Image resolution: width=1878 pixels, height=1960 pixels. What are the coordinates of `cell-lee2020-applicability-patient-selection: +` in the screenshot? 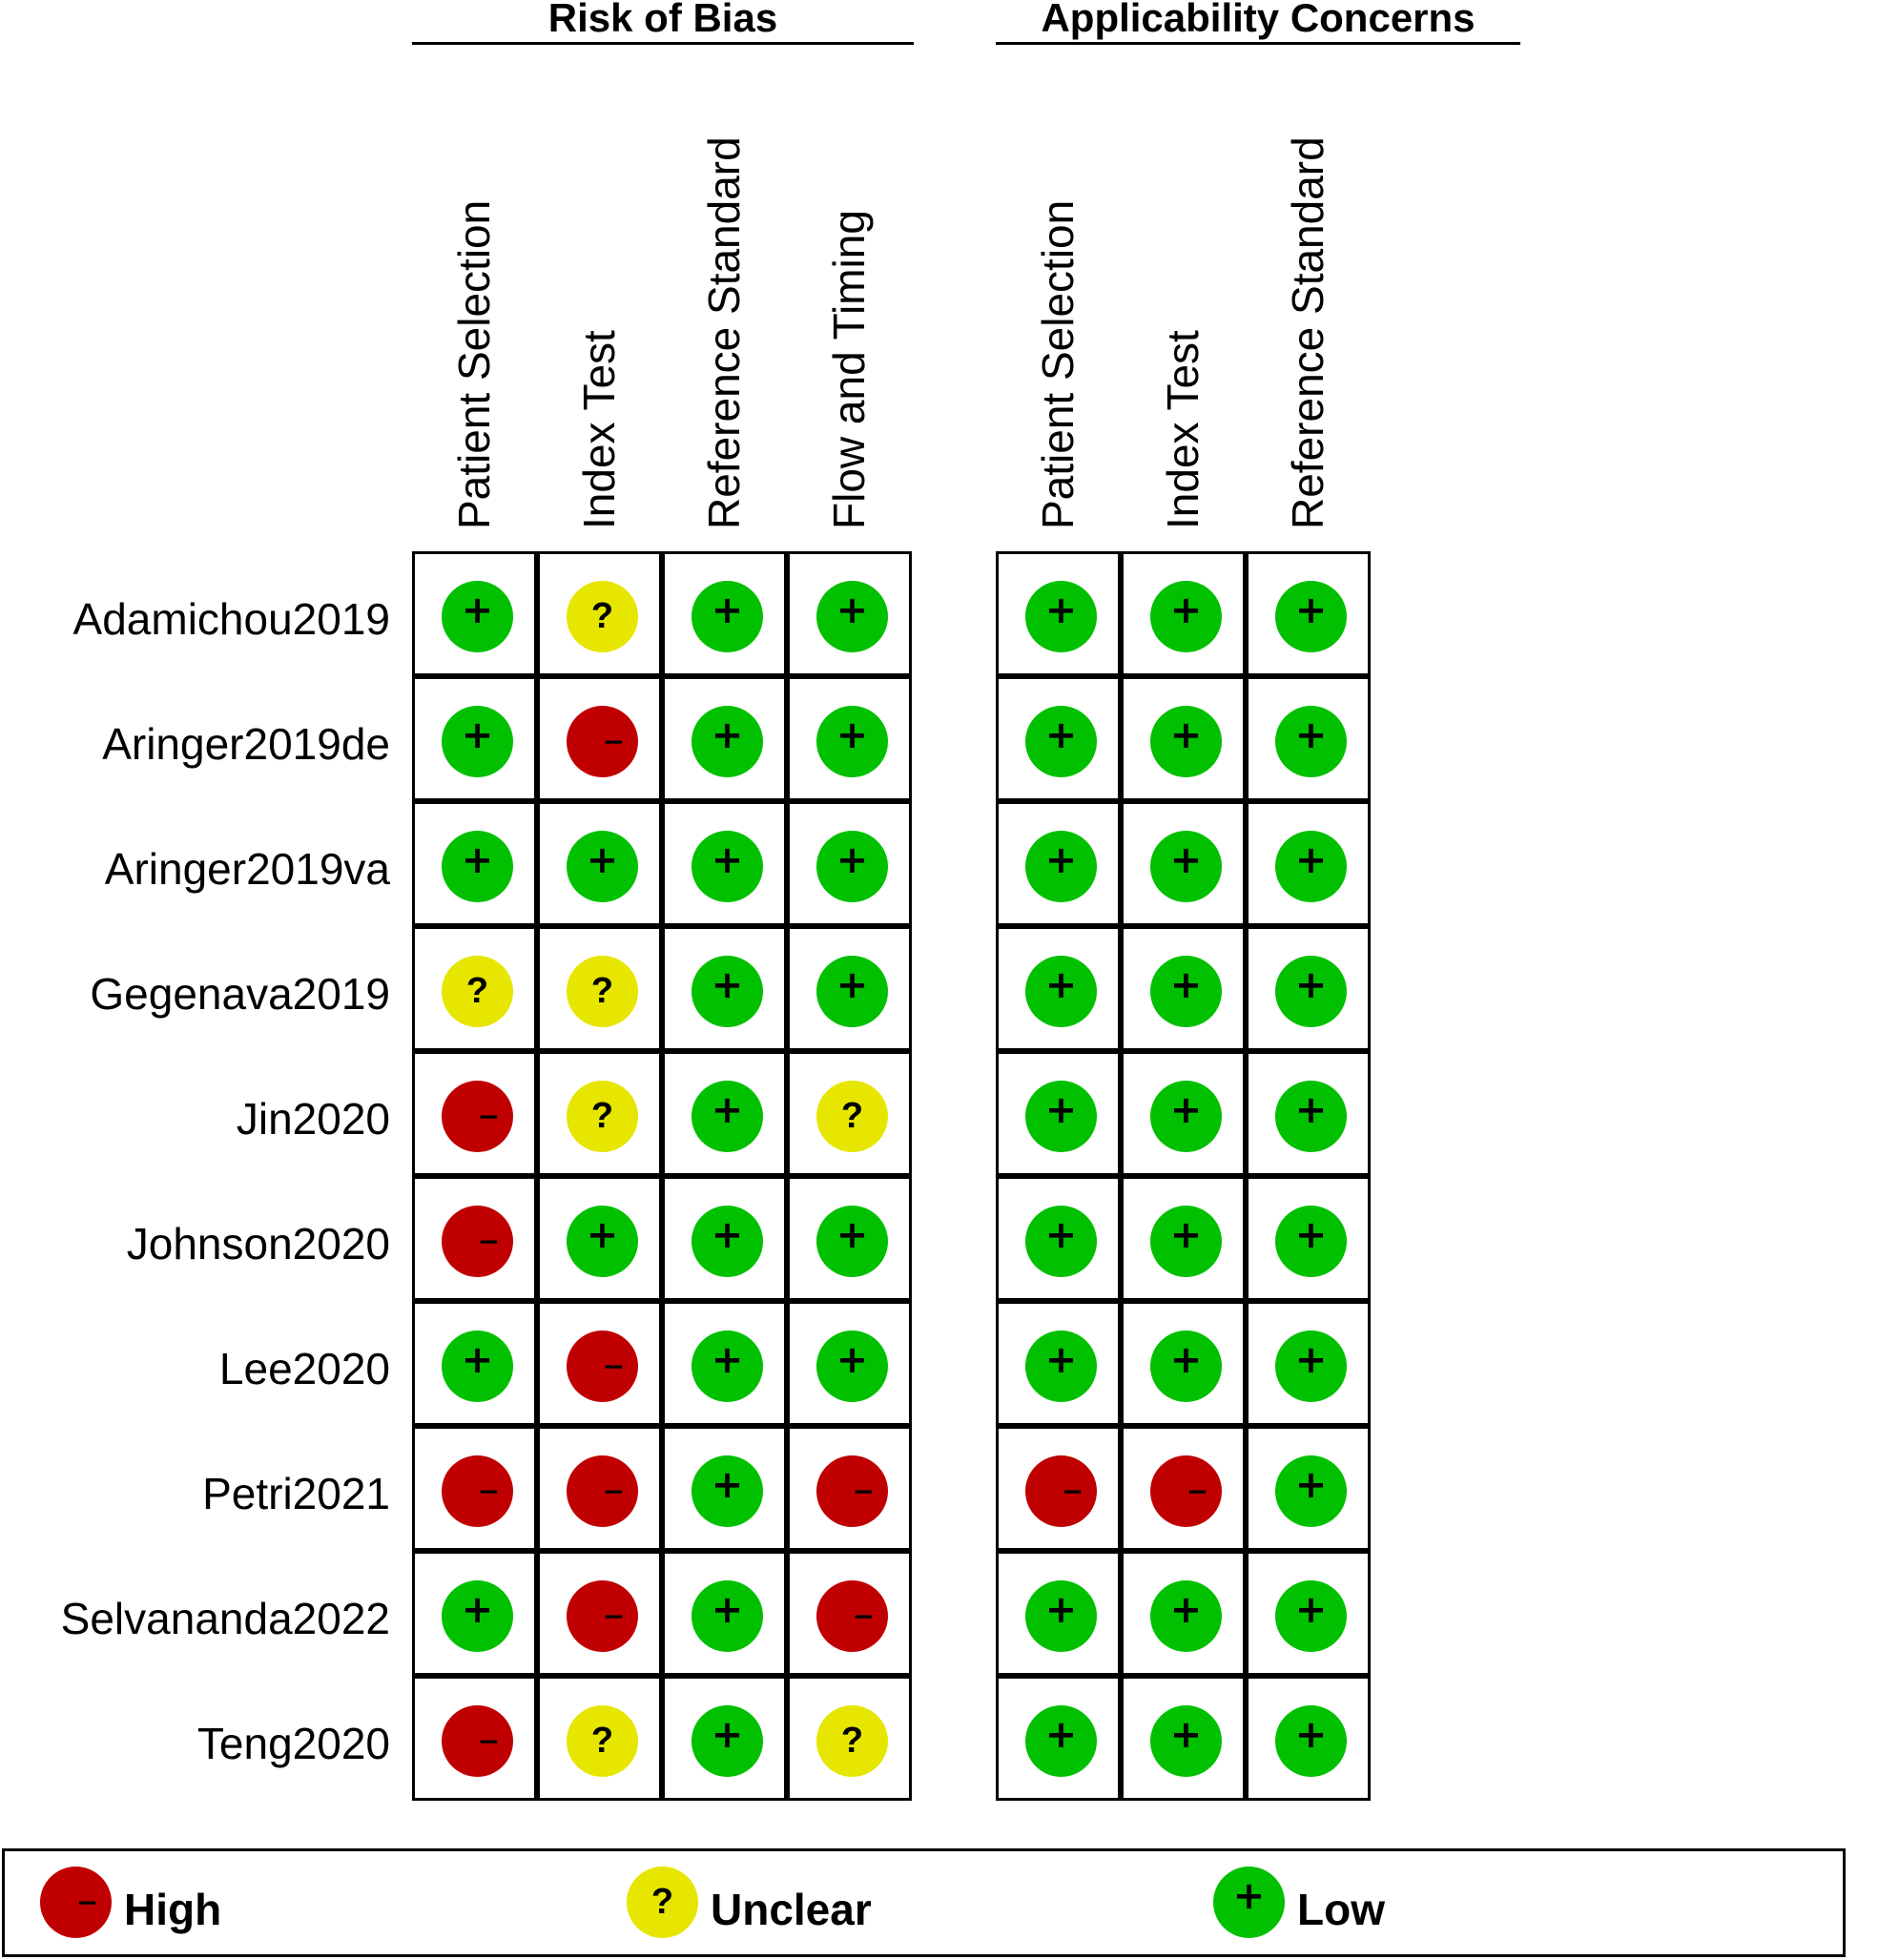 It's located at (1058, 1363).